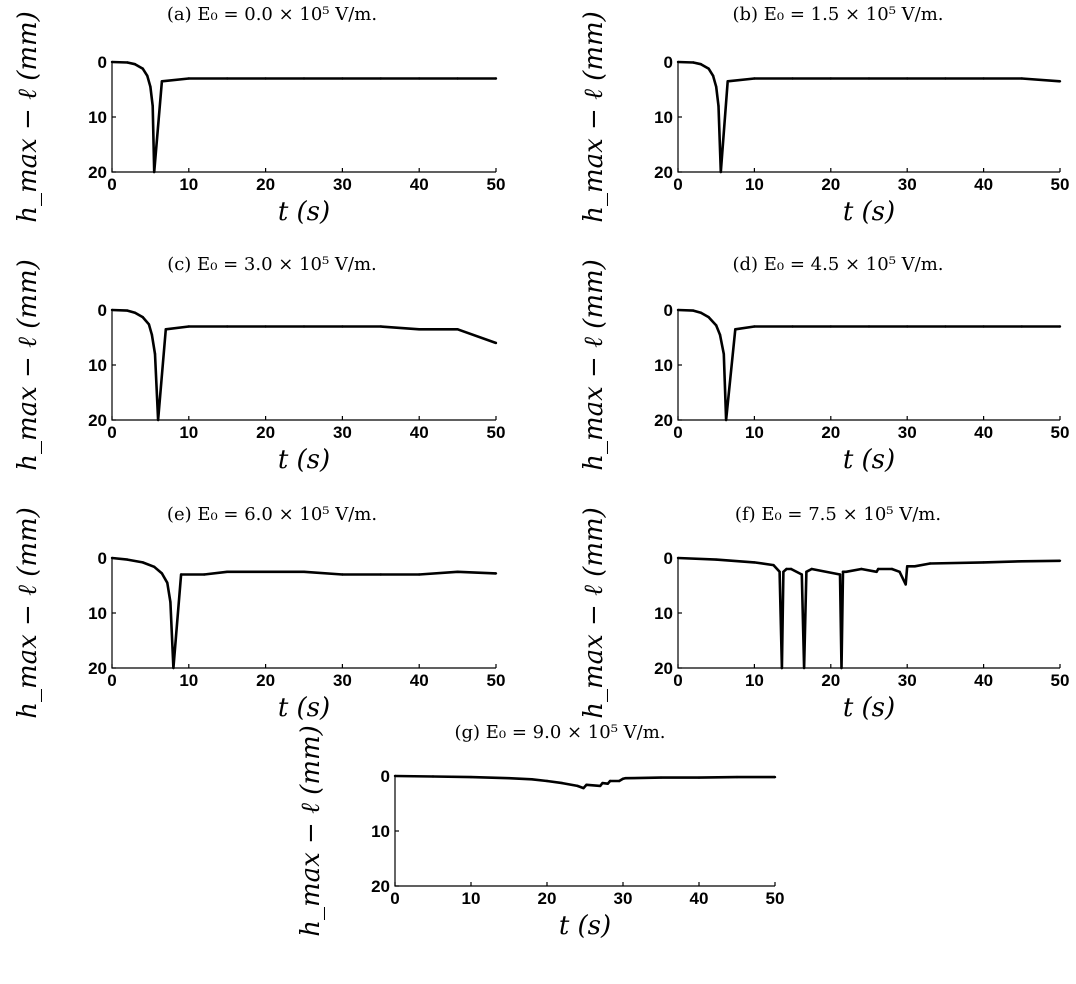  What do you see at coordinates (838, 514) in the screenshot?
I see `panel-caption: (f) E₀ = 7.5 × 10⁵ V/m.` at bounding box center [838, 514].